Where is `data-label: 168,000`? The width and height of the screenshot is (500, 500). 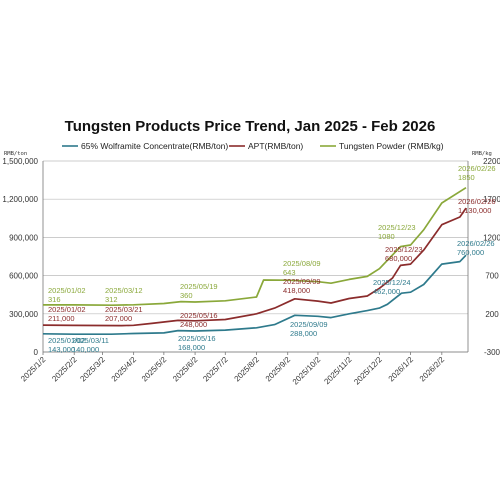 data-label: 168,000 is located at coordinates (191, 347).